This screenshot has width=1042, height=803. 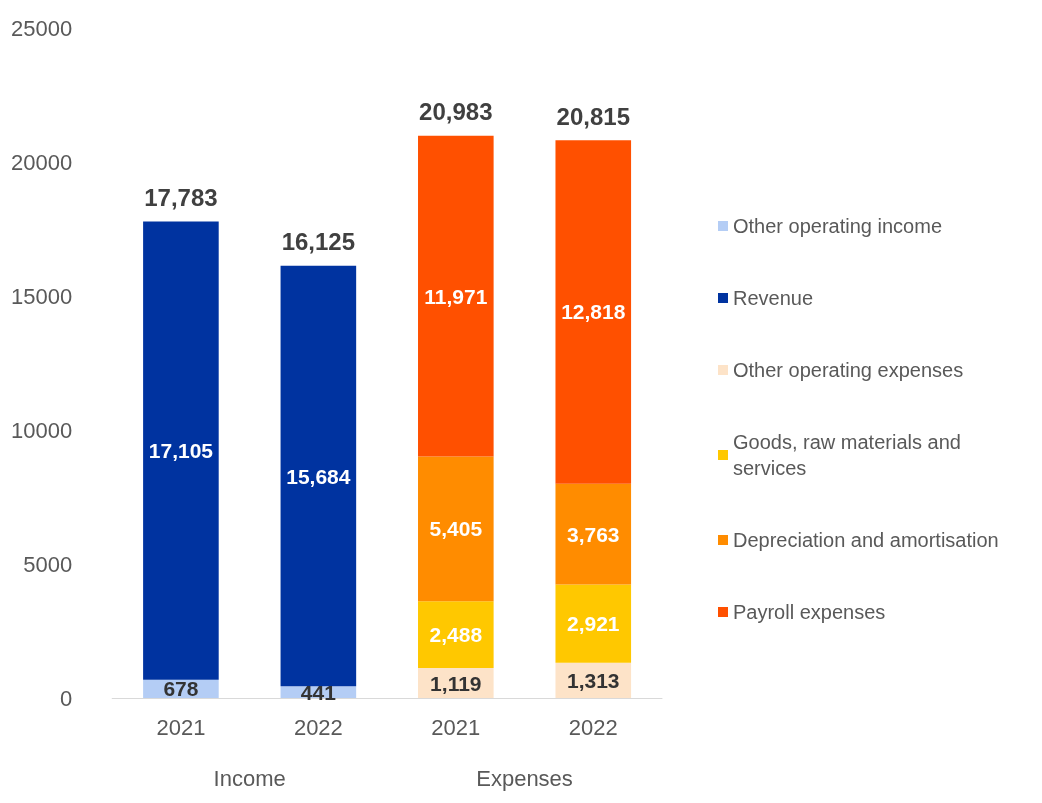 What do you see at coordinates (456, 683) in the screenshot?
I see `data-label: 1,119` at bounding box center [456, 683].